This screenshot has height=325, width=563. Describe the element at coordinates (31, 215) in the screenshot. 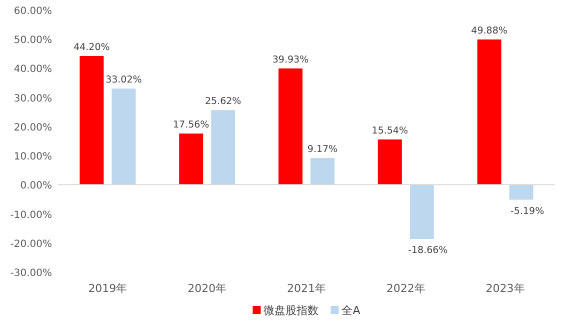

I see `y-tick-label: -10.00%` at that location.